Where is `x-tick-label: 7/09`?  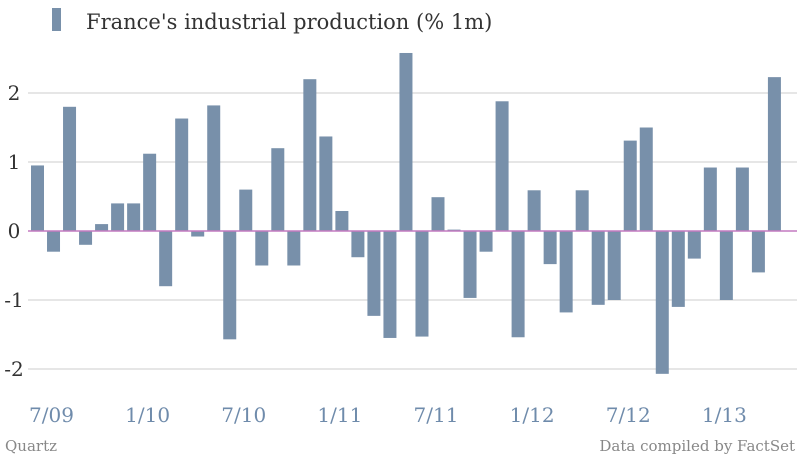 x-tick-label: 7/09 is located at coordinates (51, 415).